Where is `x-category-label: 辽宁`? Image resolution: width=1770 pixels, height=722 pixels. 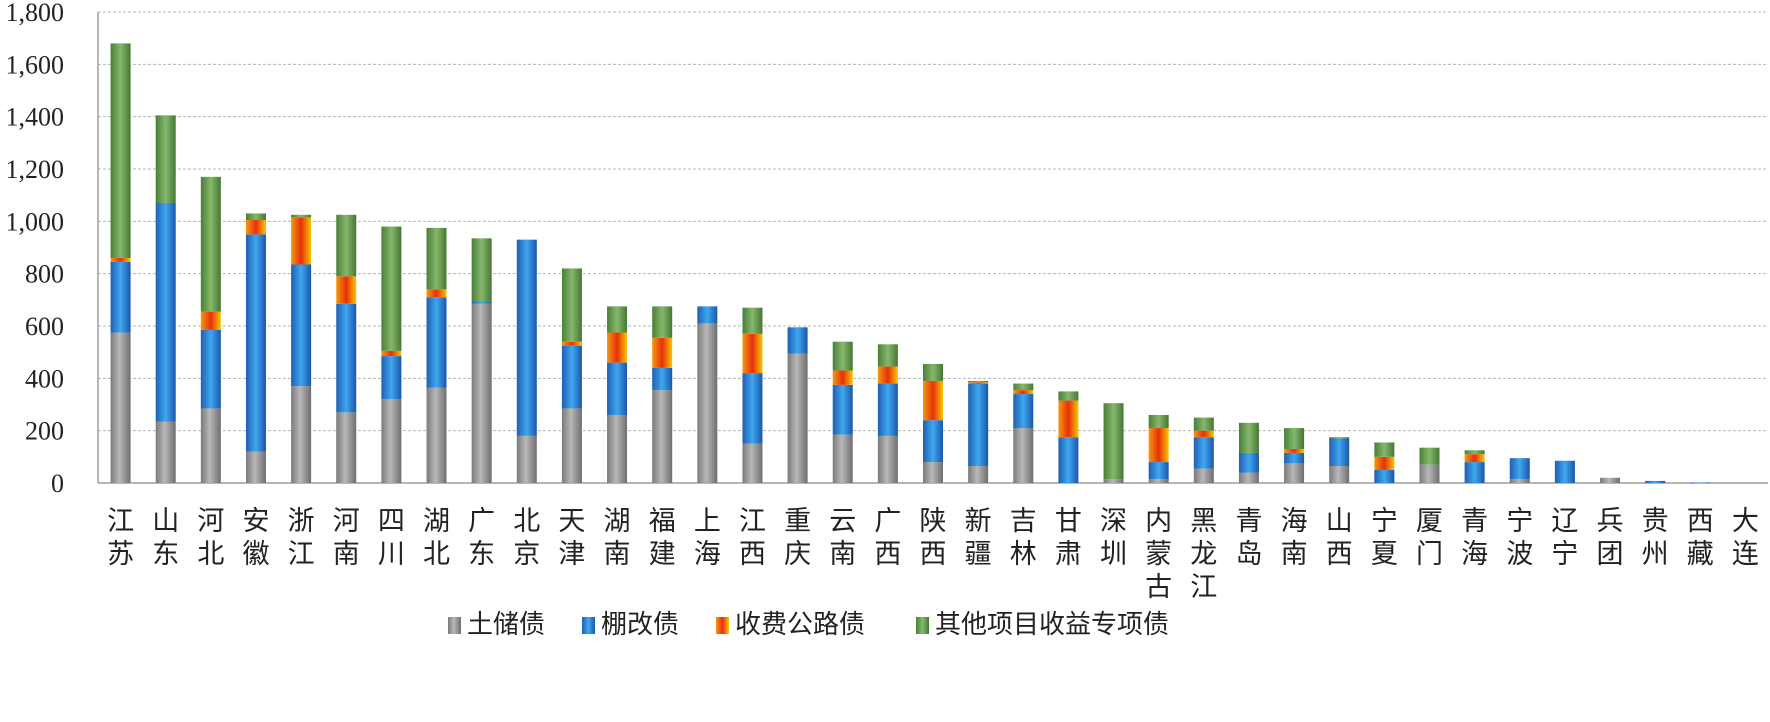
x-category-label: 辽宁 is located at coordinates (1564, 538).